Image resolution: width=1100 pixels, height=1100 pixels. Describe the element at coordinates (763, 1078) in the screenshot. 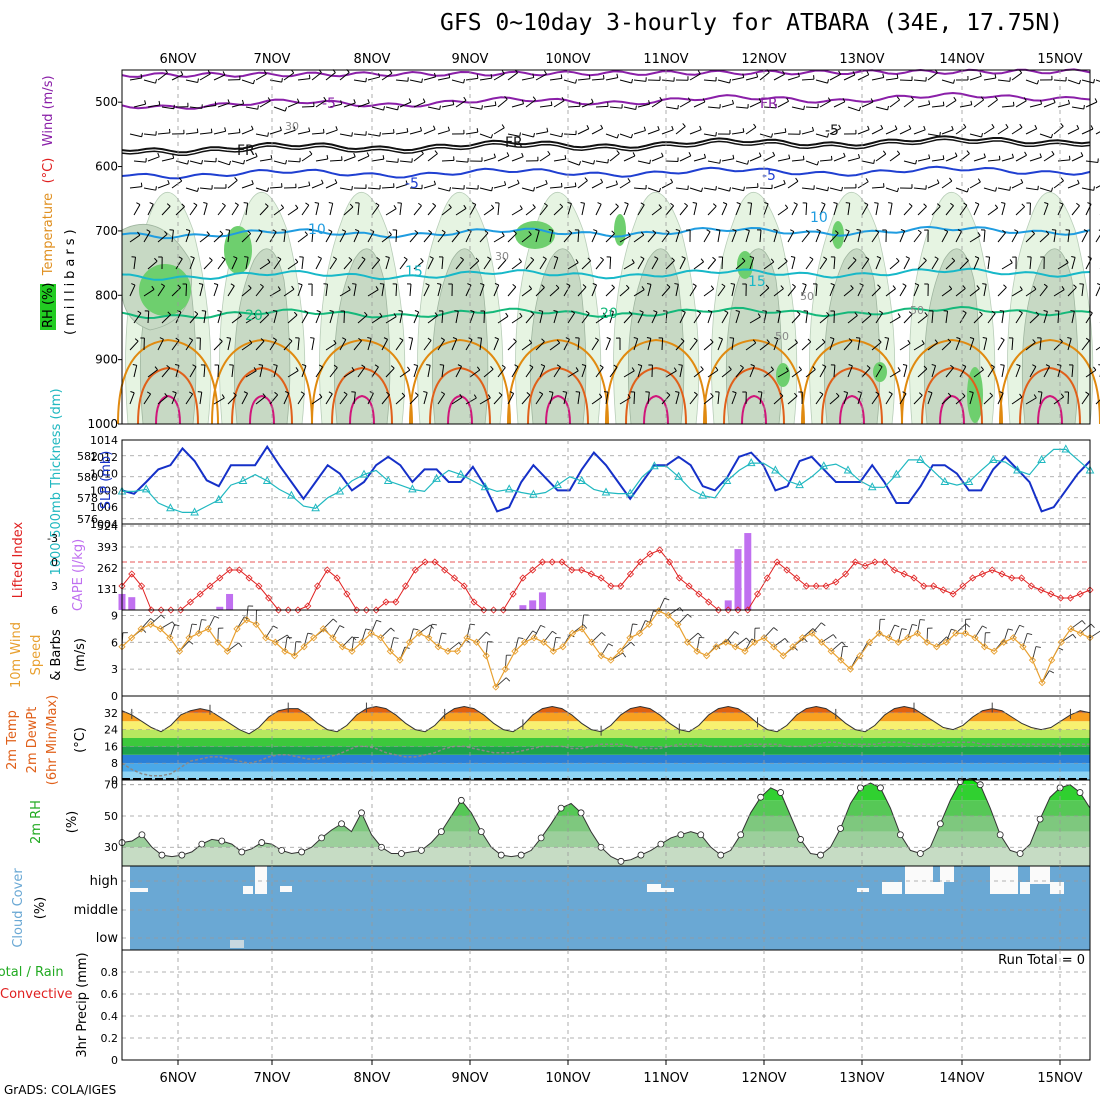

I see `date-label-bottom: 12NOV` at that location.